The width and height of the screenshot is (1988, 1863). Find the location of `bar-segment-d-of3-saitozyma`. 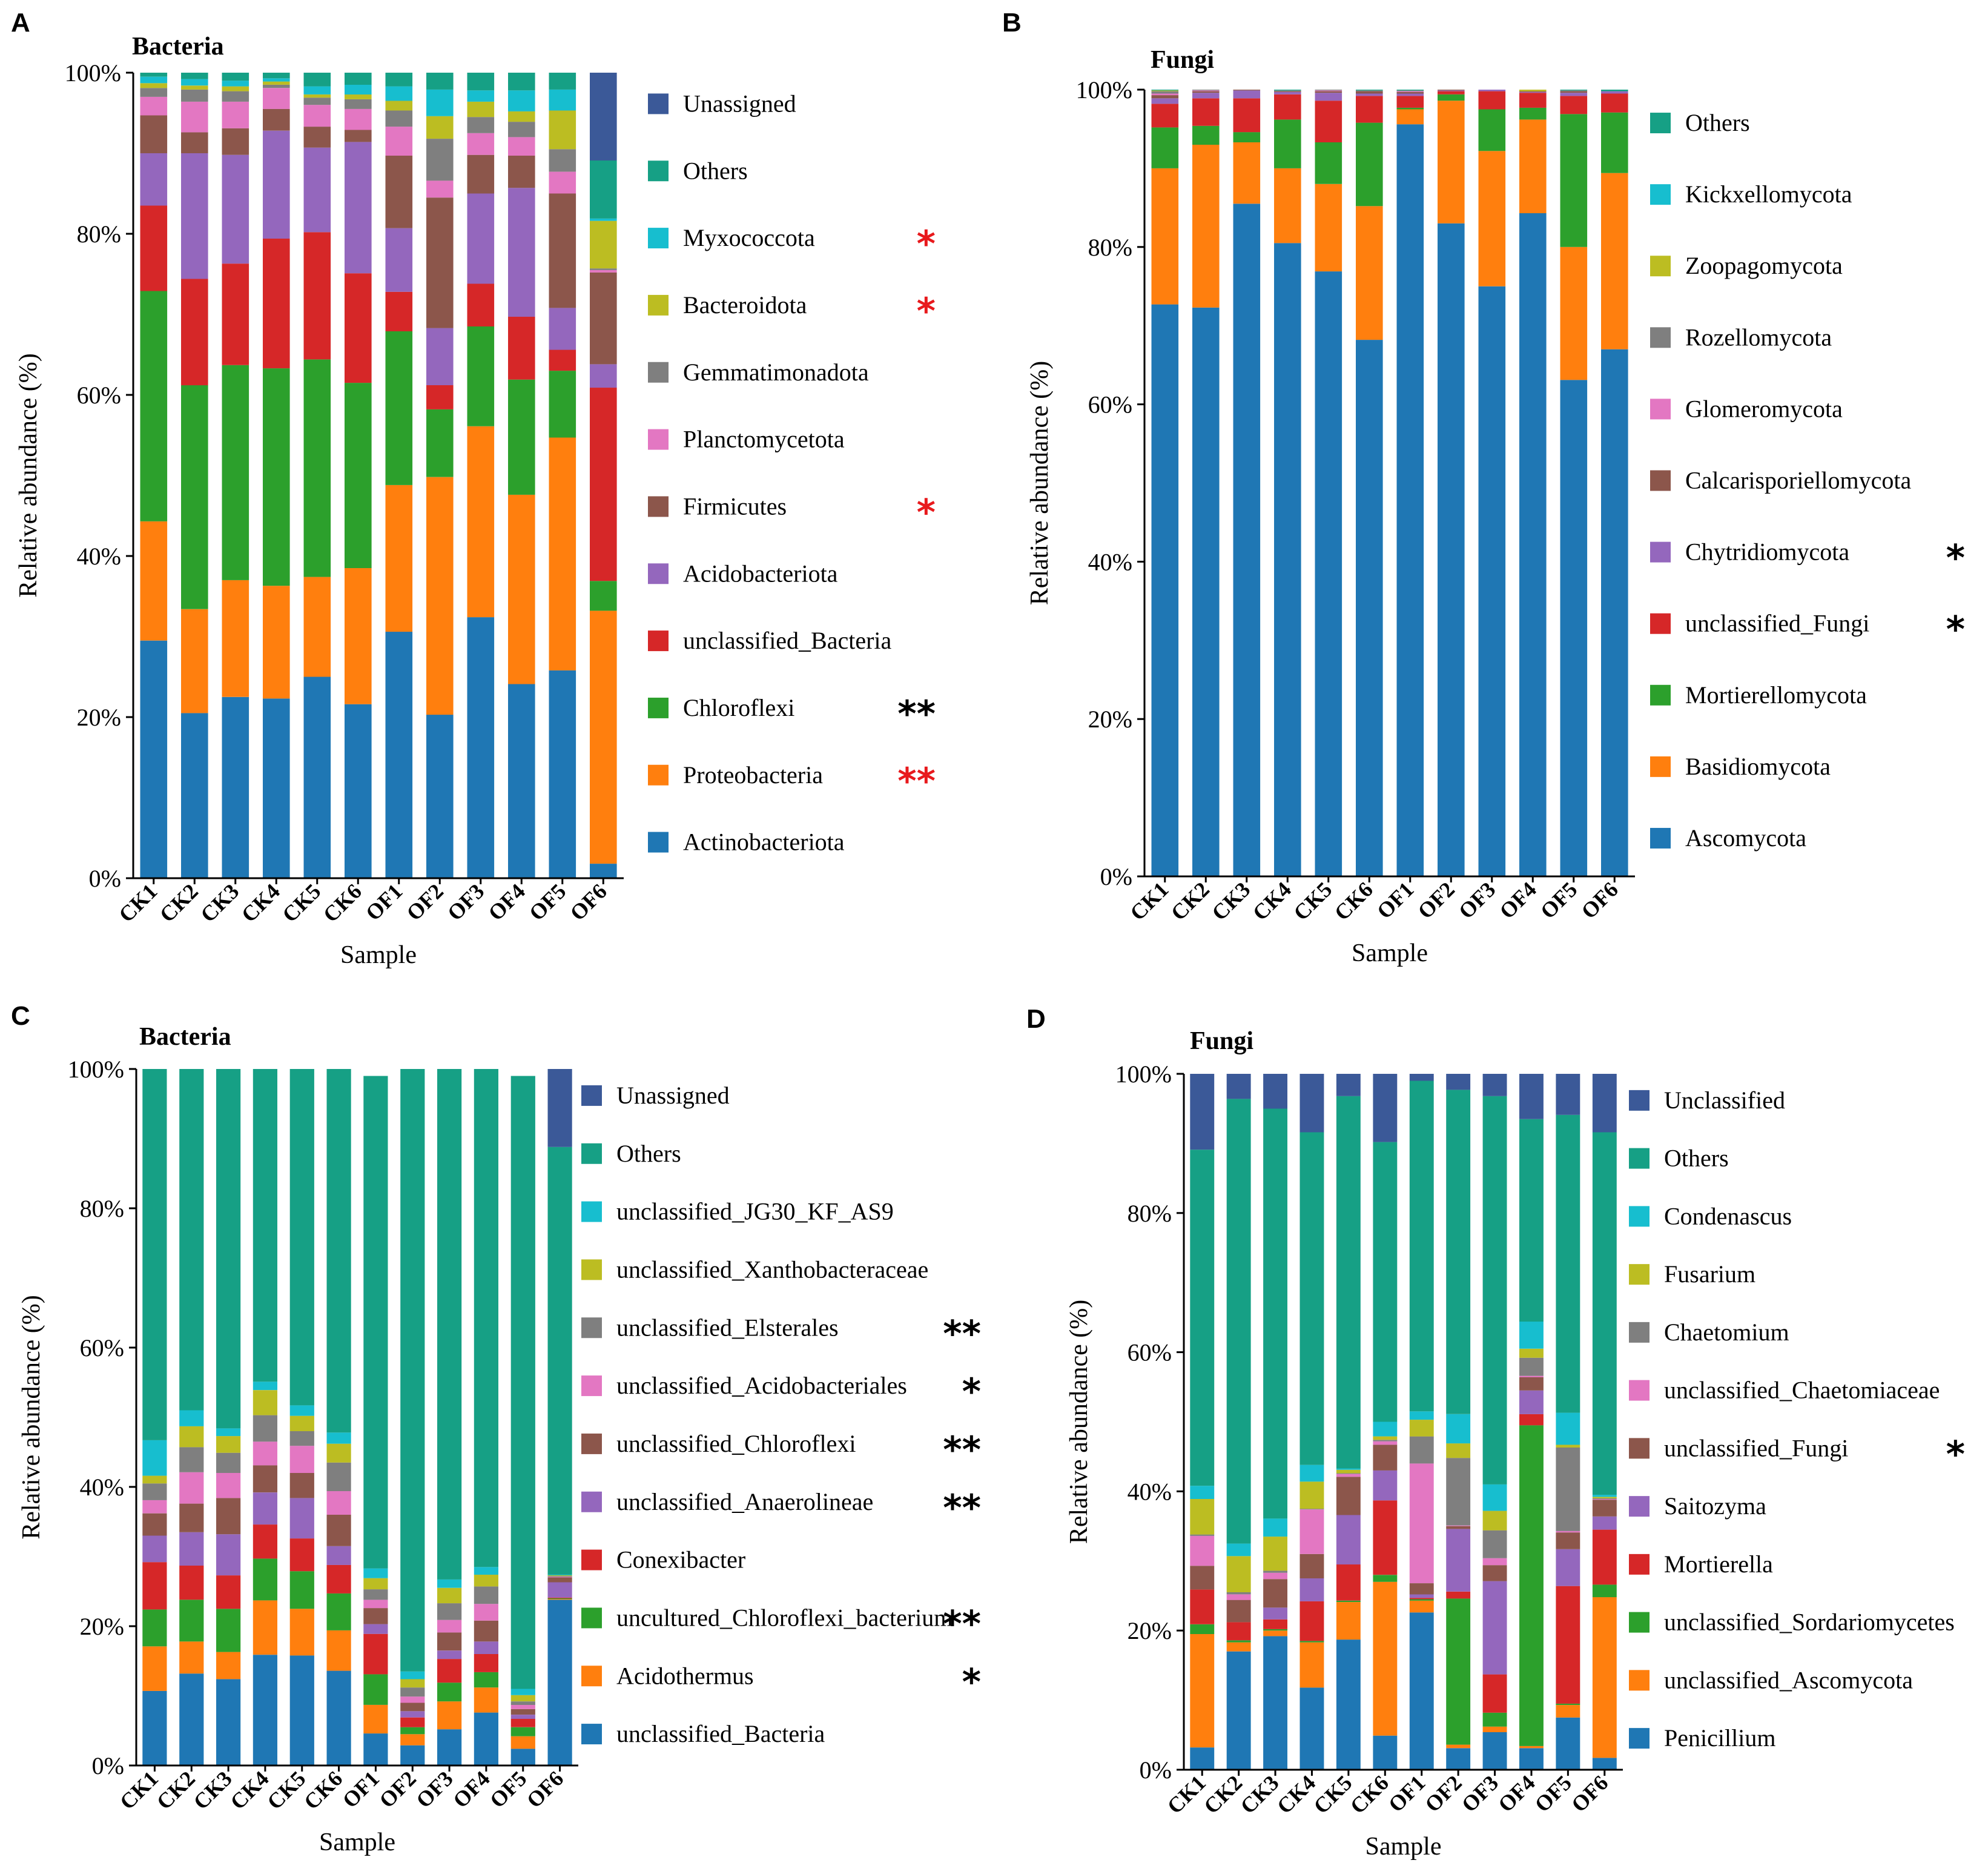

bar-segment-d-of3-saitozyma is located at coordinates (1495, 1628).